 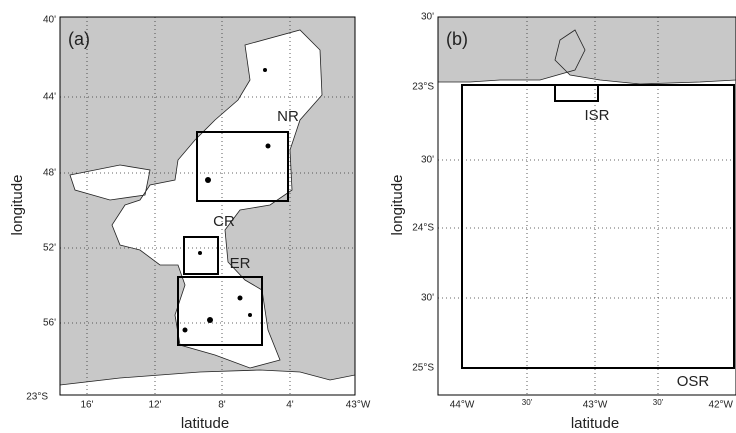 I want to click on panel-label: (a), so click(x=79, y=39).